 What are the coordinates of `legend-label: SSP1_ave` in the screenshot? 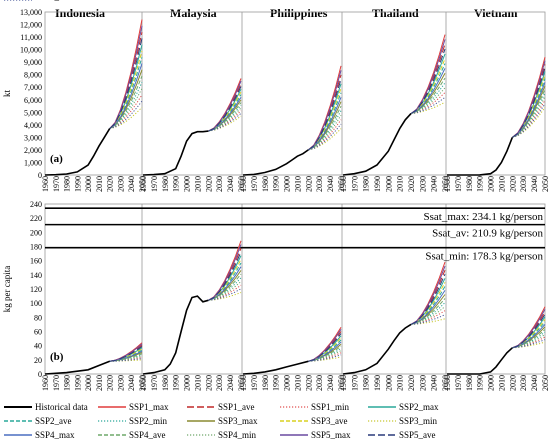 It's located at (236, 407).